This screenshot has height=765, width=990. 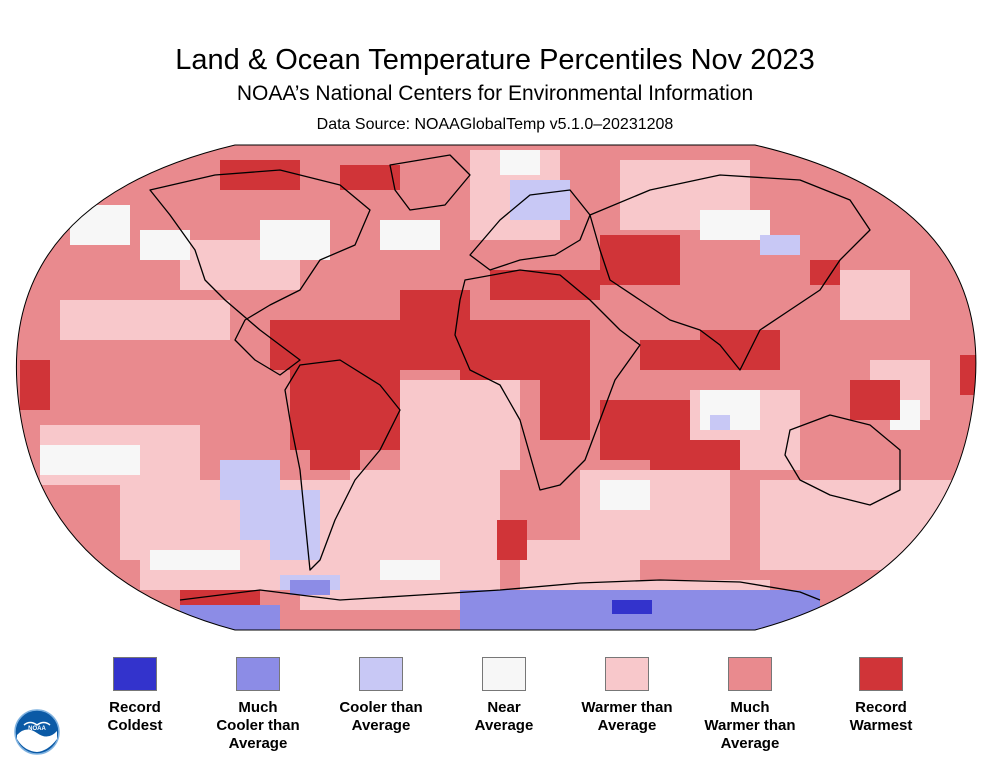 What do you see at coordinates (342, 465) in the screenshot?
I see `south-america-outline` at bounding box center [342, 465].